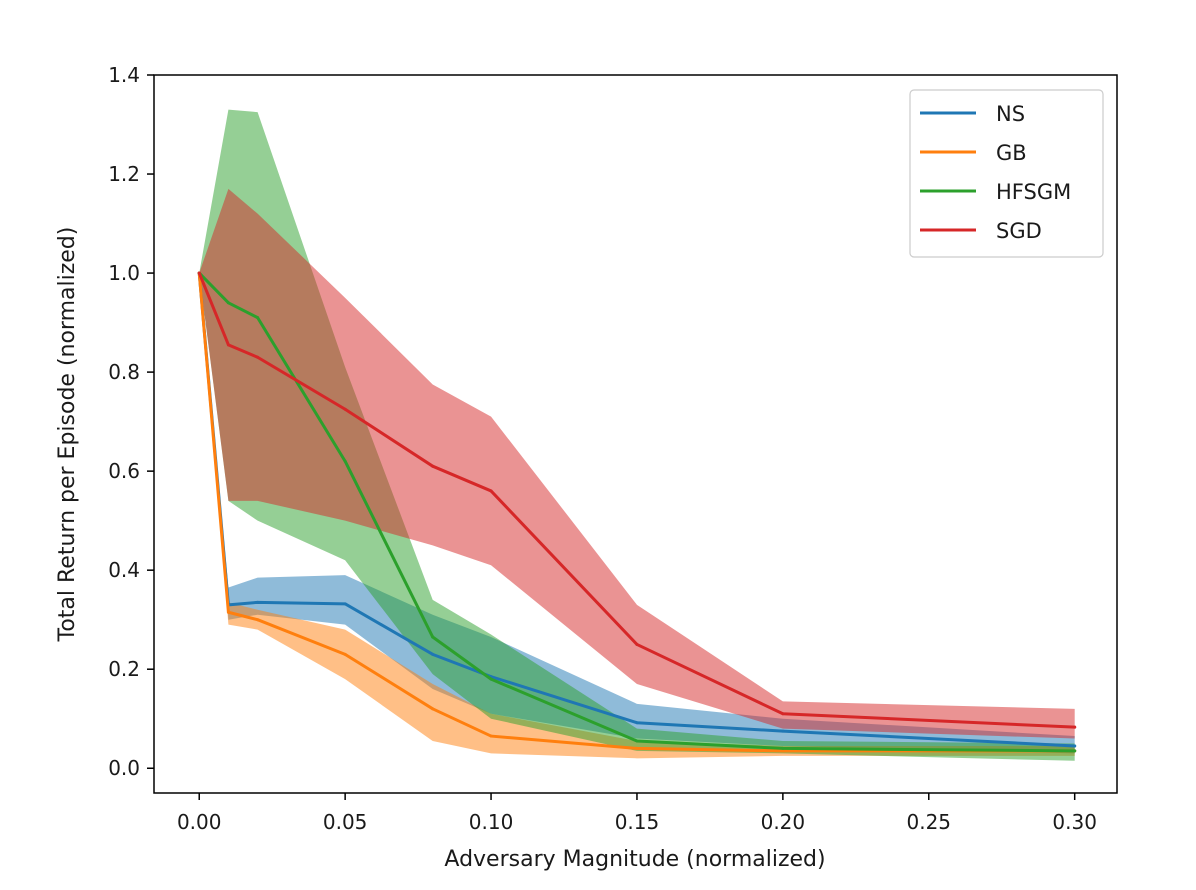 Image resolution: width=1196 pixels, height=890 pixels. Describe the element at coordinates (634, 859) in the screenshot. I see `x-axis-label: Adversary Magnitude (normalized)` at that location.